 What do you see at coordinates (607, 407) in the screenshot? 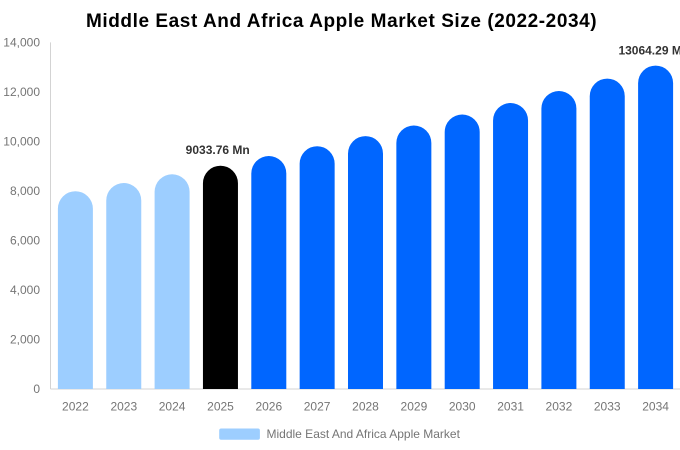
I see `svg-text: 2033` at bounding box center [607, 407].